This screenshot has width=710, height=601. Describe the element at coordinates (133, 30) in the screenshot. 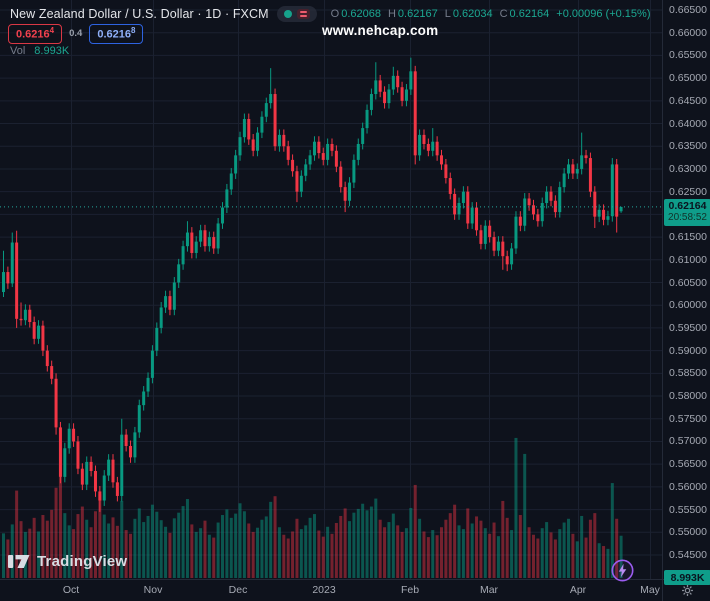

I see `ask-sup-digit: 8` at that location.